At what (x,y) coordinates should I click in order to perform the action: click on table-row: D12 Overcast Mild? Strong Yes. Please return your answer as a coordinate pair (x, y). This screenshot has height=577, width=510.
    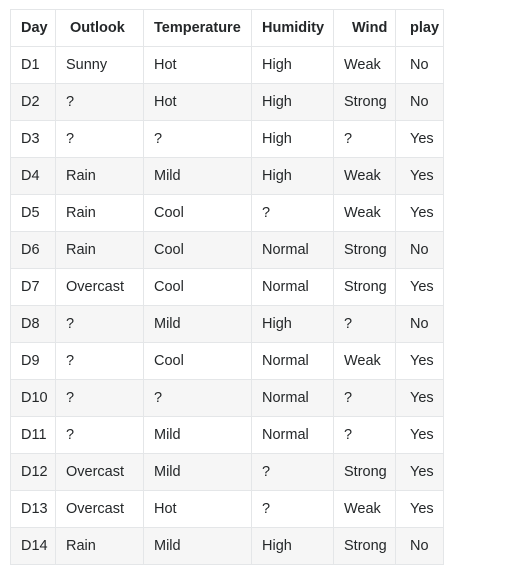
    Looking at the image, I should click on (227, 472).